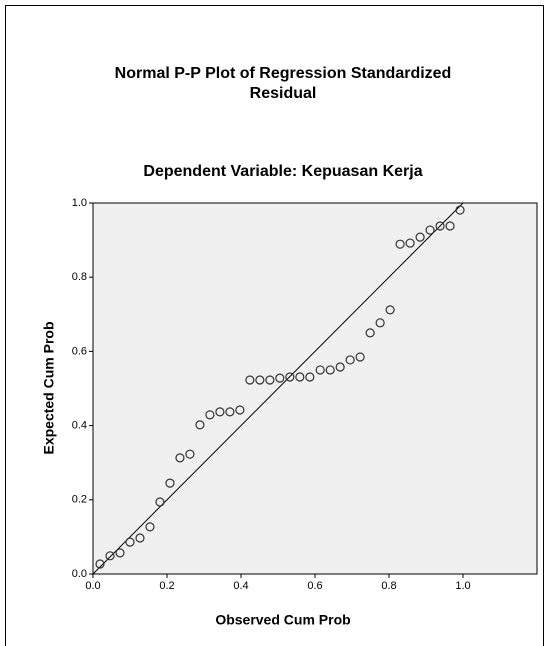 This screenshot has height=646, width=548. Describe the element at coordinates (49, 387) in the screenshot. I see `y-axis-label: Expected Cum Prob` at that location.